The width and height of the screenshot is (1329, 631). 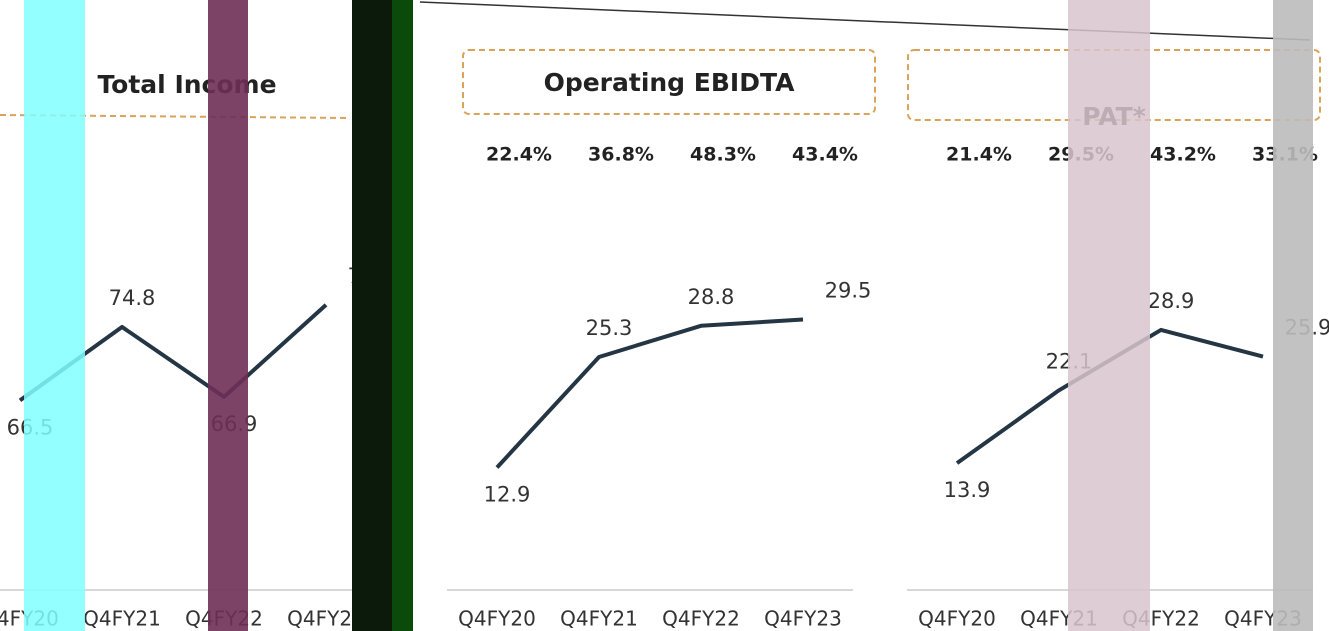 What do you see at coordinates (609, 328) in the screenshot?
I see `data-label: 25.3` at bounding box center [609, 328].